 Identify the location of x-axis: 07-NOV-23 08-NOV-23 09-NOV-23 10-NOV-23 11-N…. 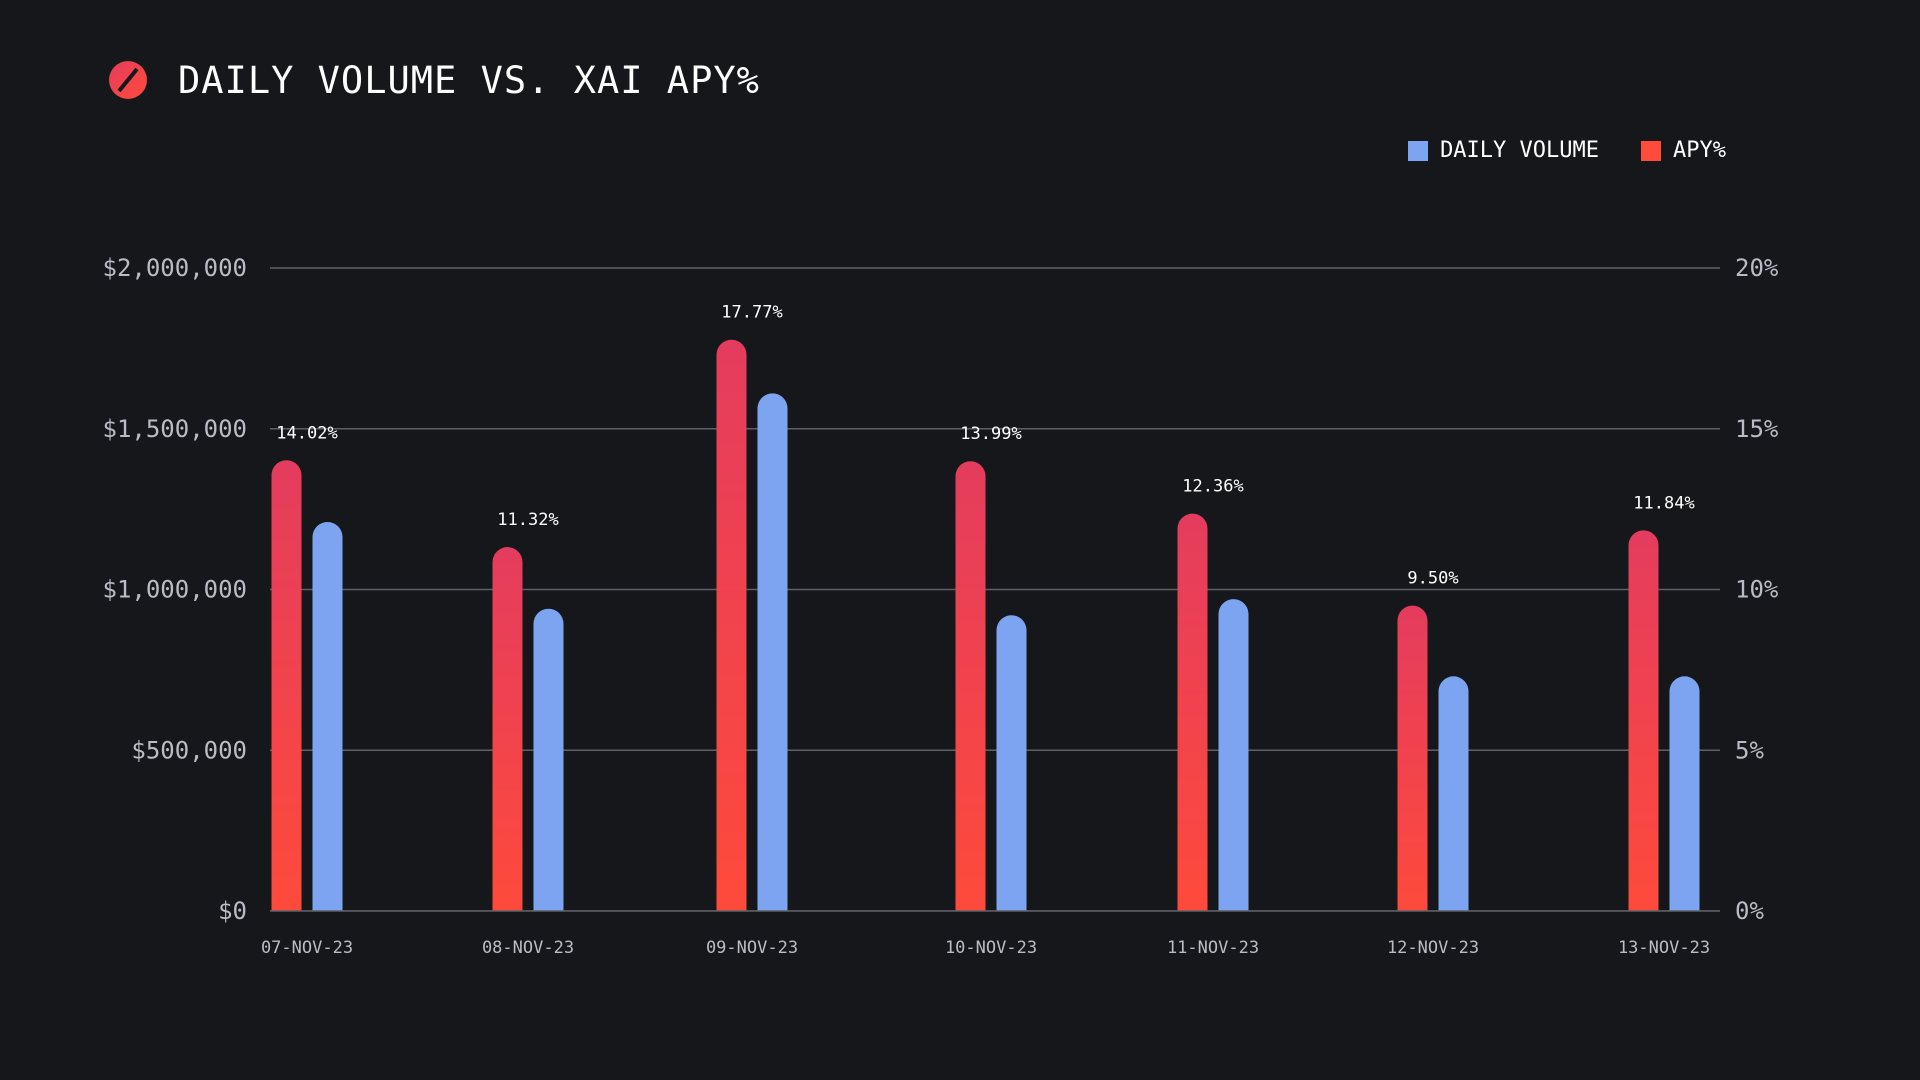
(985, 948).